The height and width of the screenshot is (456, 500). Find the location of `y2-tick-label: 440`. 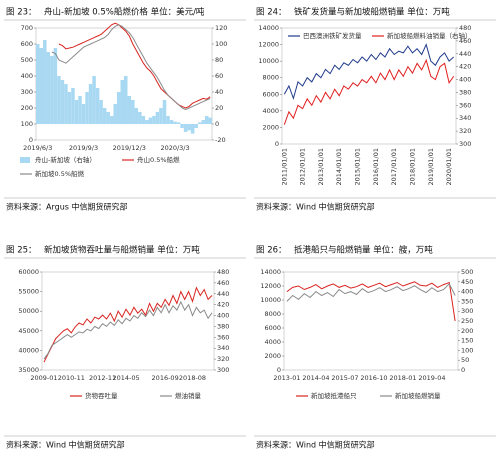

y2-tick-label: 440 is located at coordinates (223, 294).